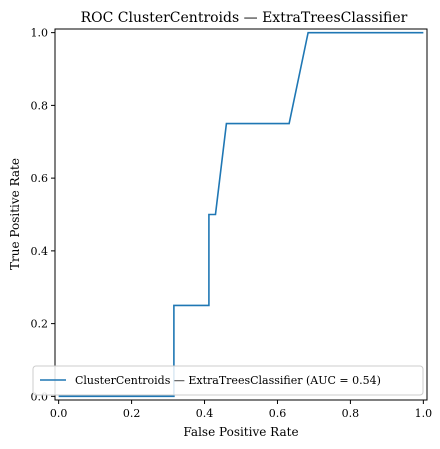 The width and height of the screenshot is (440, 449). I want to click on y-tick-label: 0.8, so click(40, 105).